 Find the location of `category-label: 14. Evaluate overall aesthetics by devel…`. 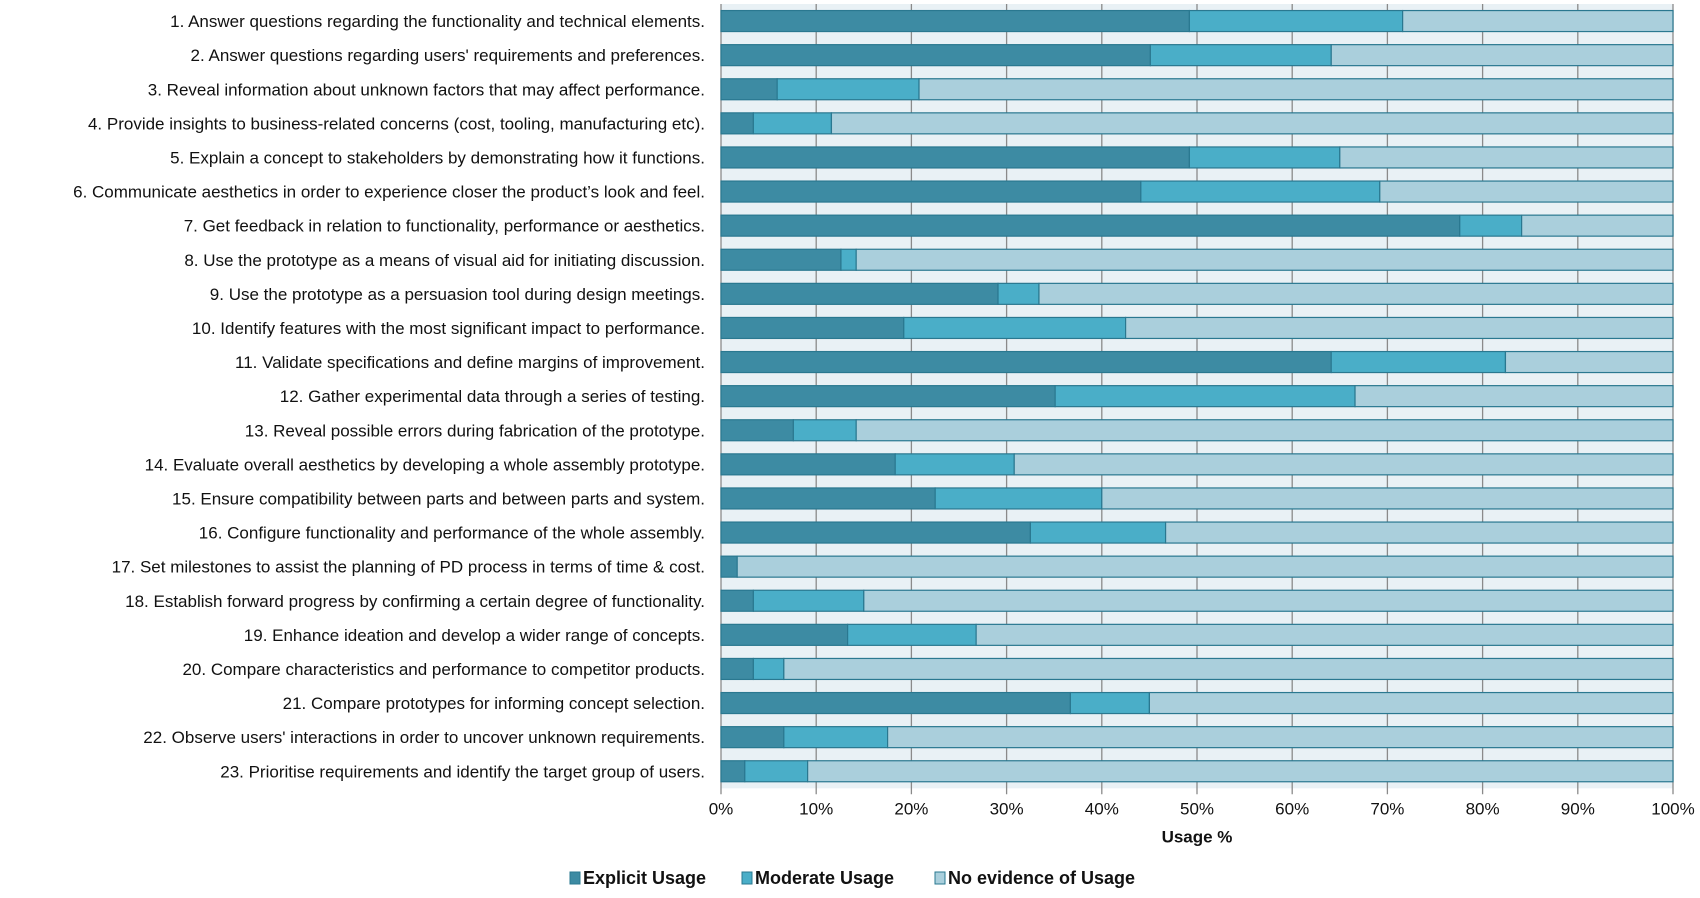

category-label: 14. Evaluate overall aesthetics by devel… is located at coordinates (425, 464).